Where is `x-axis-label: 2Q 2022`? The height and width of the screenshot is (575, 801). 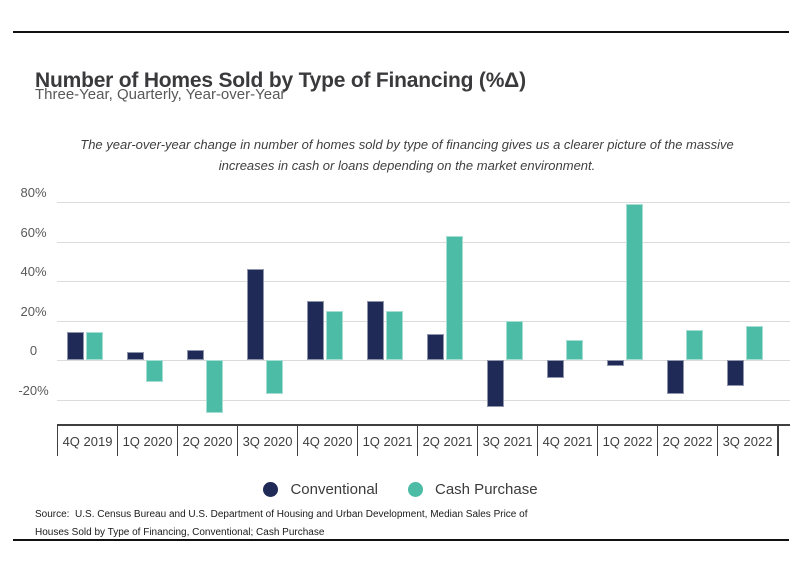 x-axis-label: 2Q 2022 is located at coordinates (687, 441).